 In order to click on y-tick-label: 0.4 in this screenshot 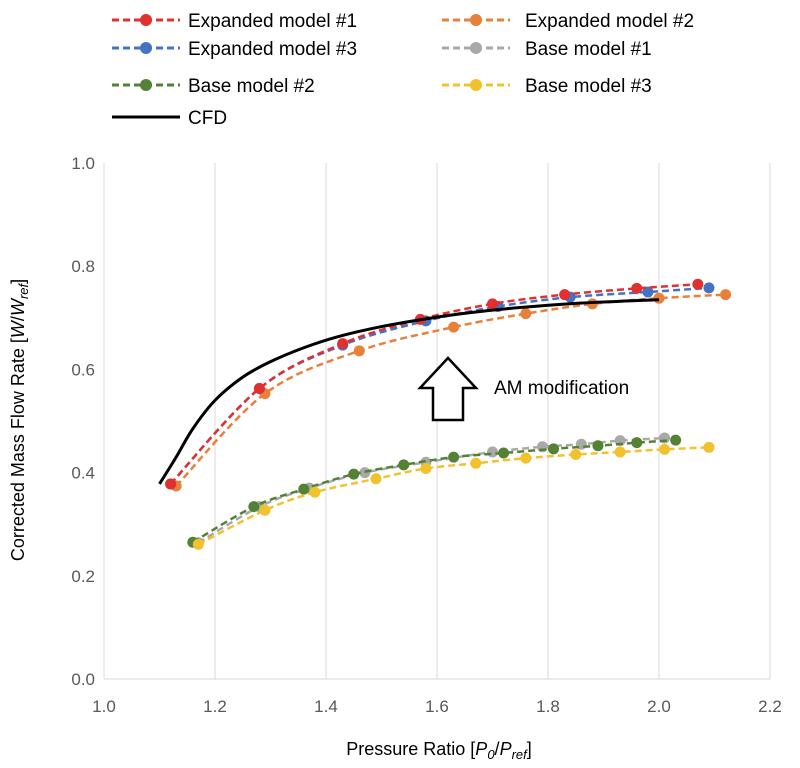, I will do `click(83, 473)`.